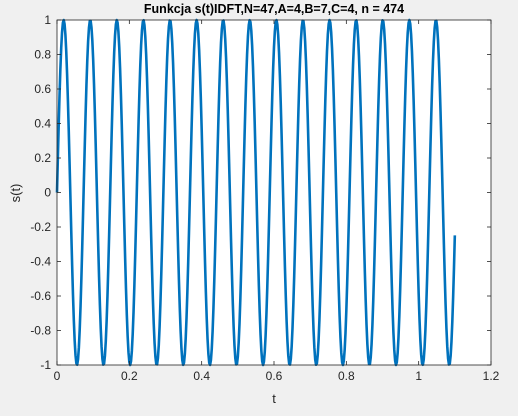  What do you see at coordinates (47, 20) in the screenshot?
I see `y-tick-label: 1` at bounding box center [47, 20].